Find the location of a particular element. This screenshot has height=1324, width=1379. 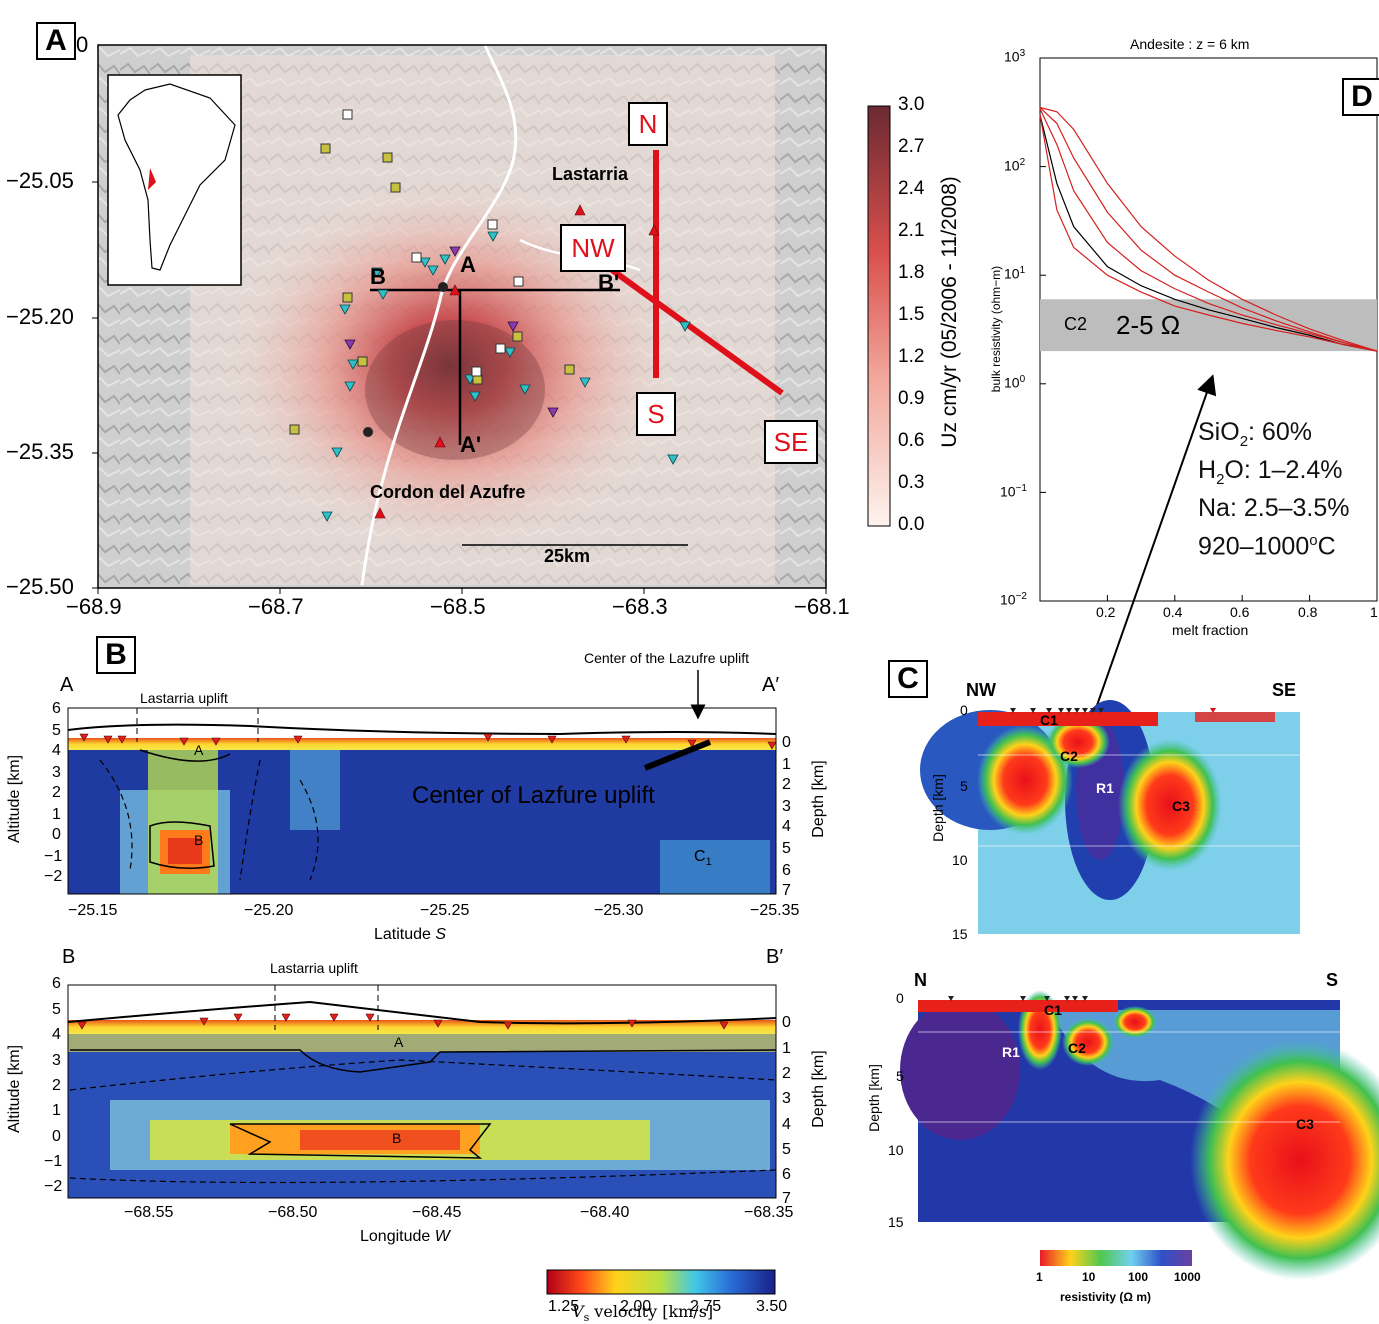

alt-tick-bottom: 2 is located at coordinates (56, 1085).